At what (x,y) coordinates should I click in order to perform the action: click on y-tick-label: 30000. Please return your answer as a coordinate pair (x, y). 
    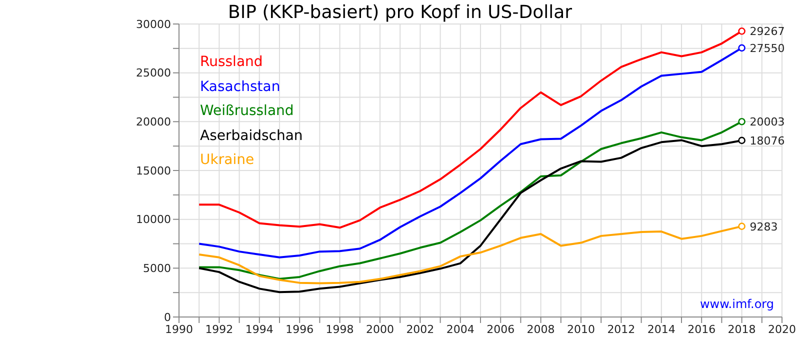
    Looking at the image, I should click on (153, 24).